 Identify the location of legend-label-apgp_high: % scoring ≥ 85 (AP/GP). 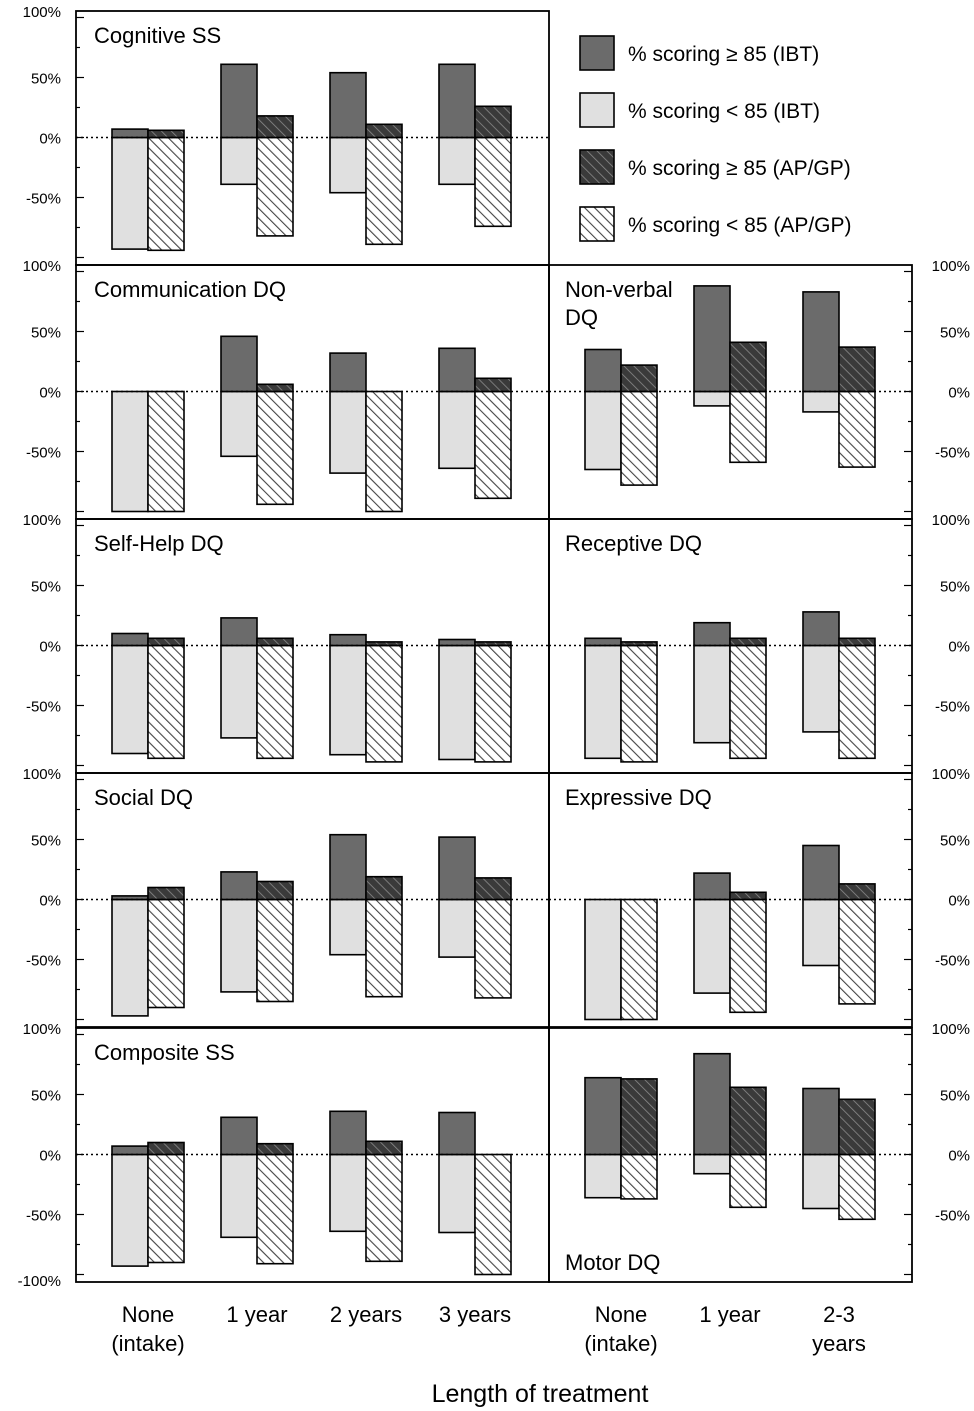
(739, 168).